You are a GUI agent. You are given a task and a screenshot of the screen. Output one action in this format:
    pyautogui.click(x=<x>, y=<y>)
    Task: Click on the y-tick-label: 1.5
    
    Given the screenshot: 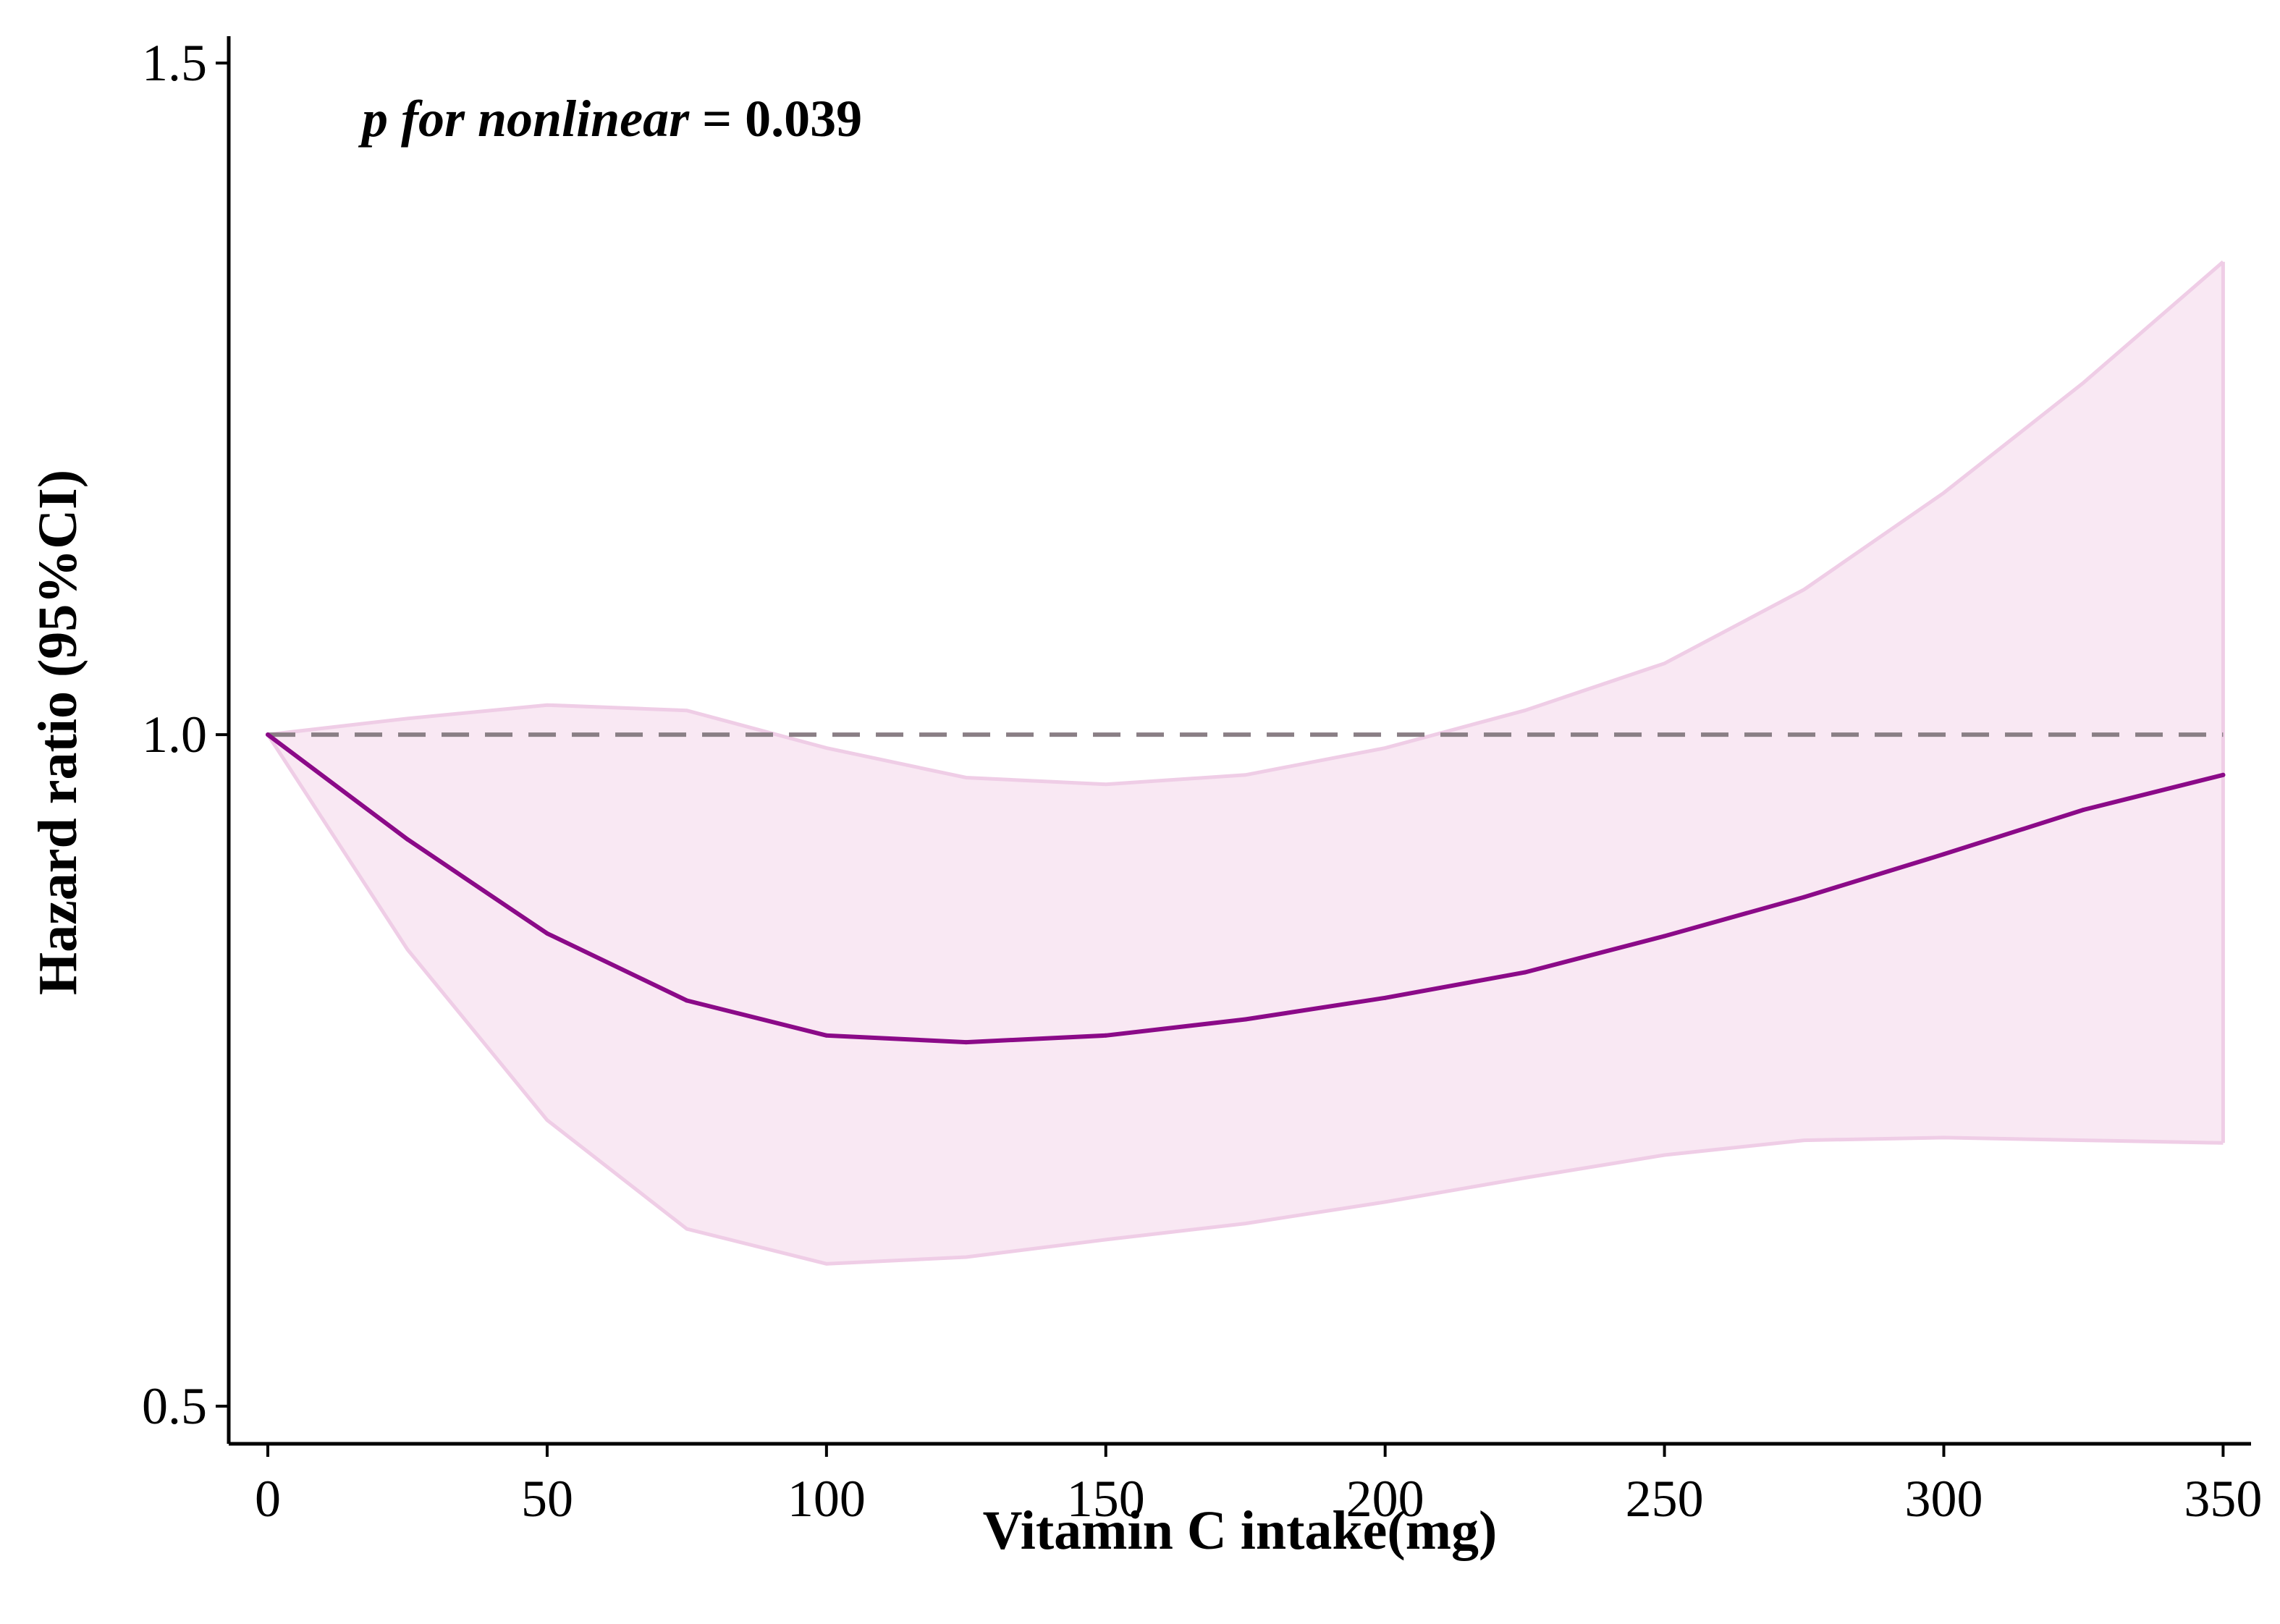 What is the action you would take?
    pyautogui.click(x=174, y=63)
    